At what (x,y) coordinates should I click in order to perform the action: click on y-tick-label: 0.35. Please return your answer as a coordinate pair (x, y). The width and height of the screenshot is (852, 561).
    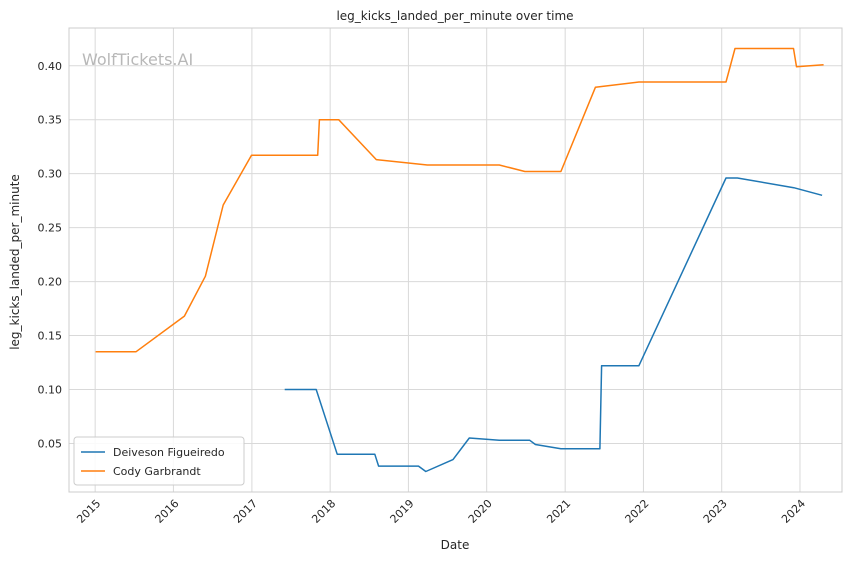
    Looking at the image, I should click on (50, 120).